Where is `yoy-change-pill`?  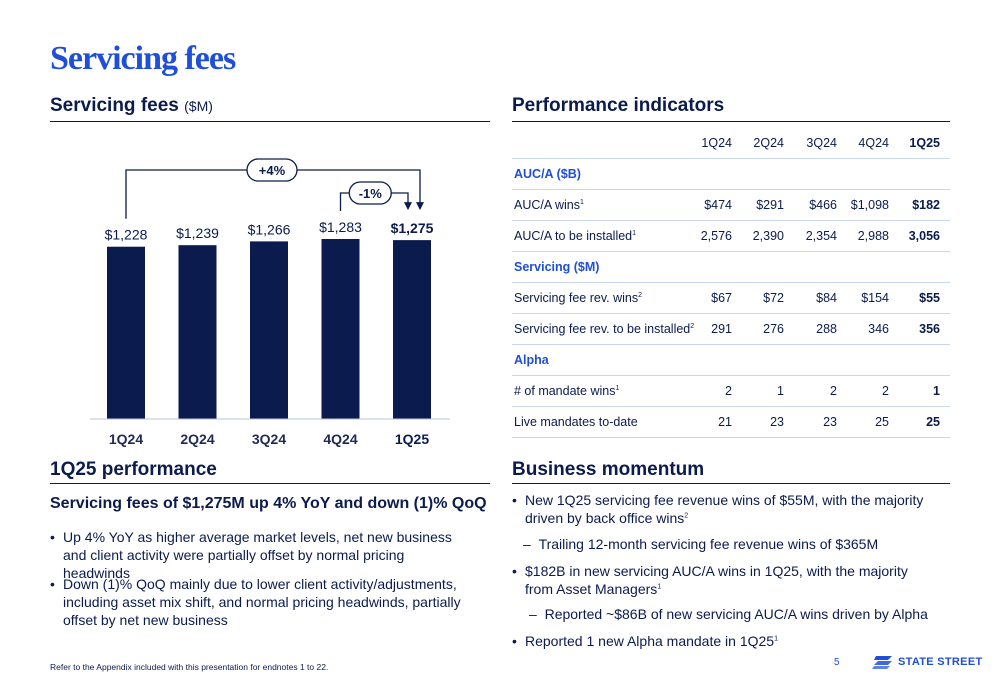
yoy-change-pill is located at coordinates (272, 170).